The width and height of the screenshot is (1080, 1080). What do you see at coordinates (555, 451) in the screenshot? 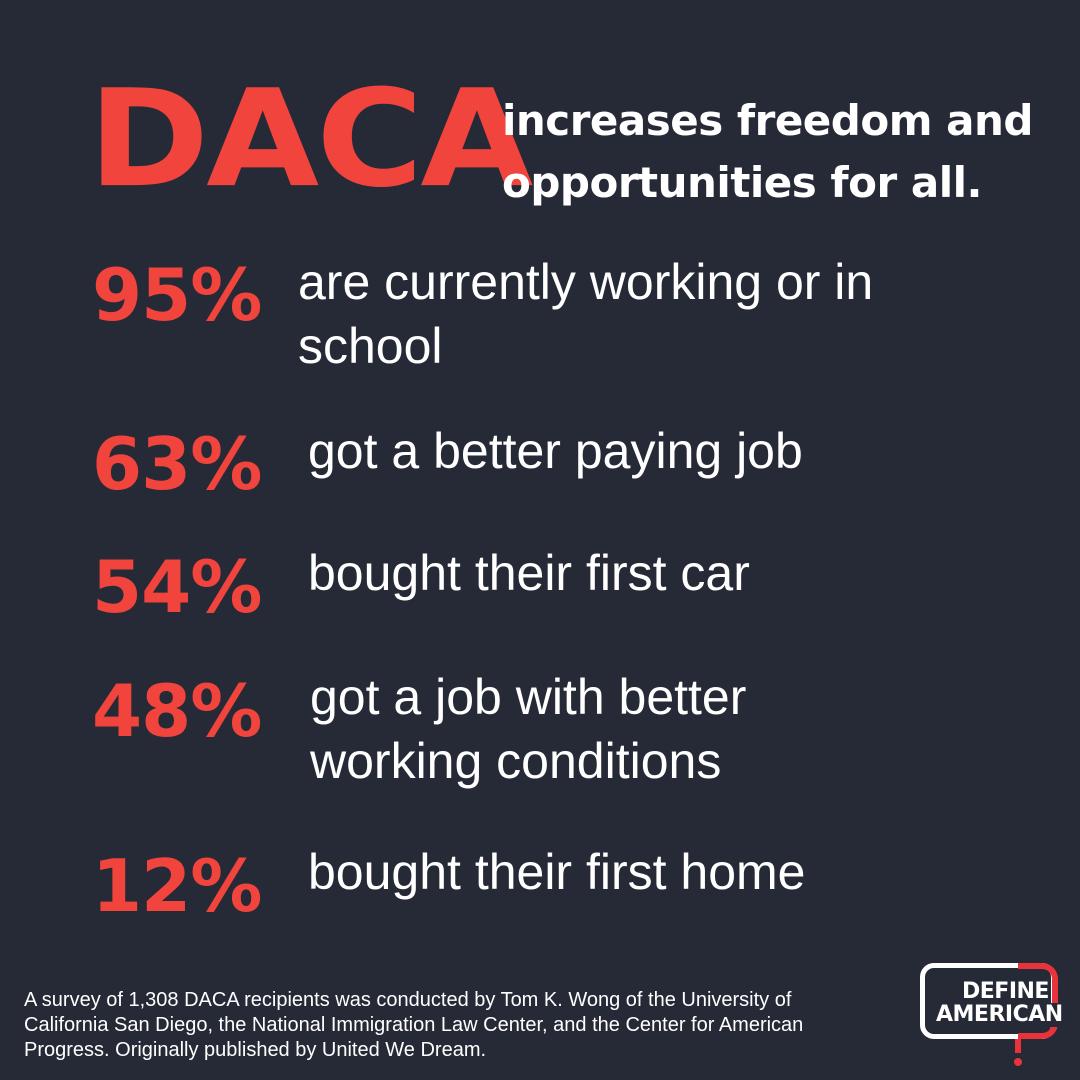
I see `stat-label: got a better paying job` at bounding box center [555, 451].